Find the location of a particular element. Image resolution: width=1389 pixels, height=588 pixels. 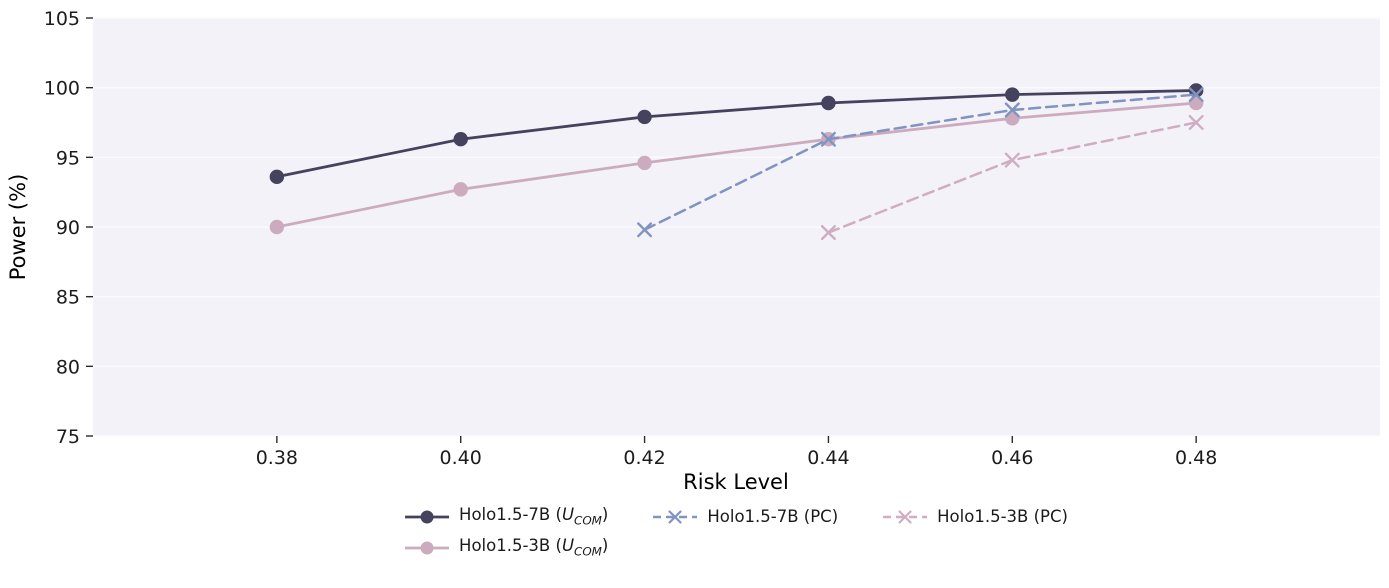

x-tick-label: 0.38 is located at coordinates (277, 458).